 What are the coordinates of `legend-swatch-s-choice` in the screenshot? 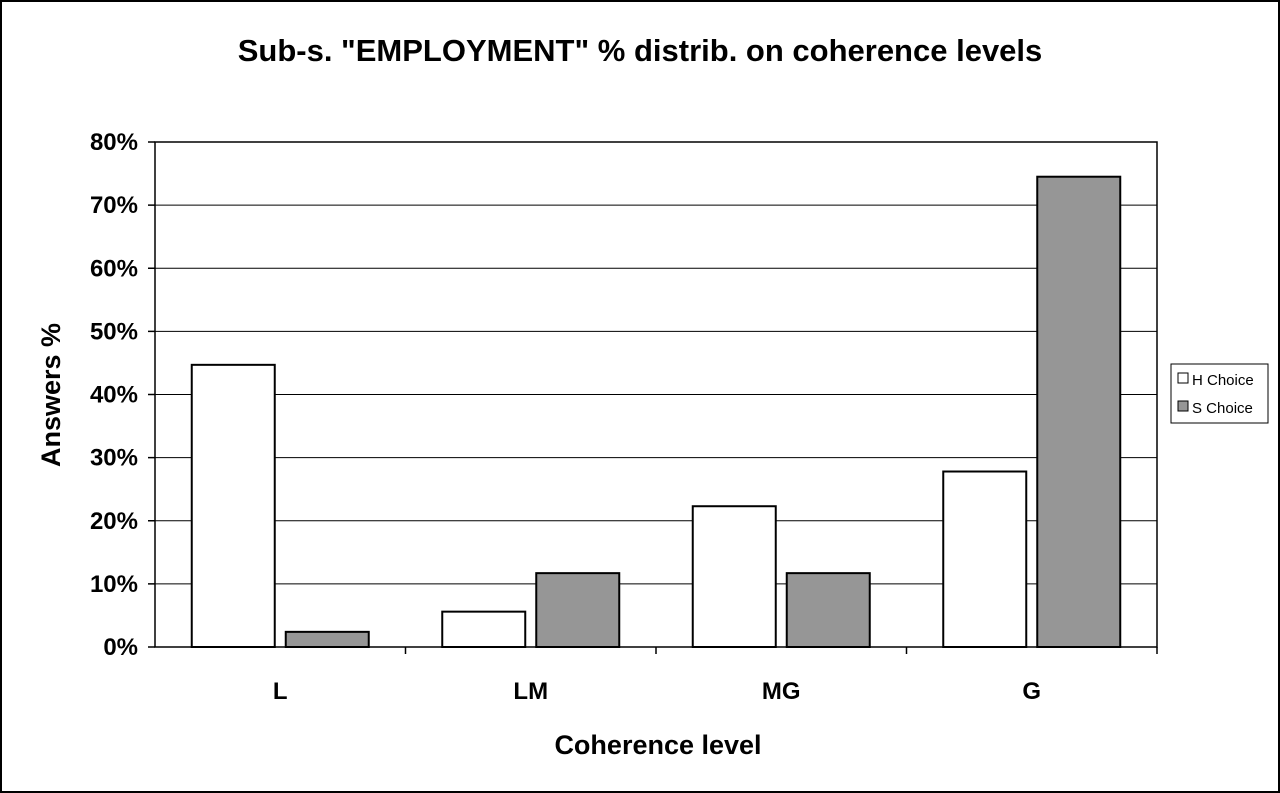 It's located at (1183, 406).